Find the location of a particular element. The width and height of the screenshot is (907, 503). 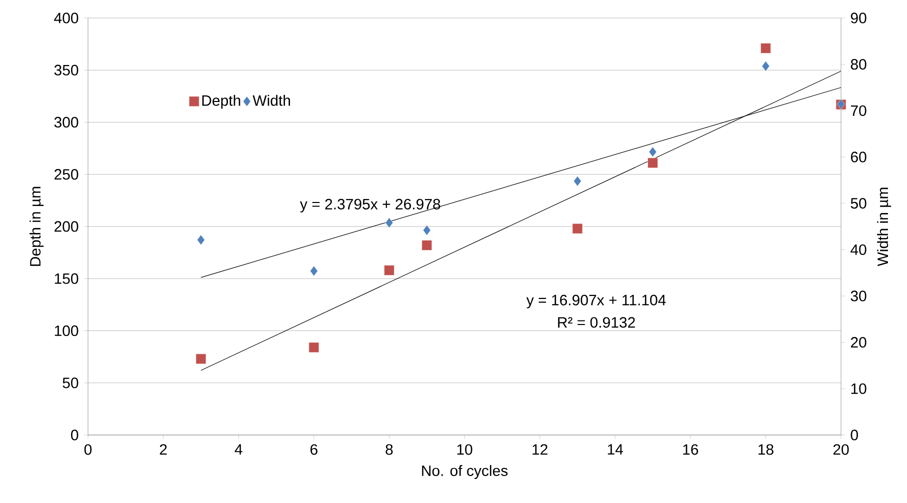

x-tick-label: 2 is located at coordinates (163, 449).